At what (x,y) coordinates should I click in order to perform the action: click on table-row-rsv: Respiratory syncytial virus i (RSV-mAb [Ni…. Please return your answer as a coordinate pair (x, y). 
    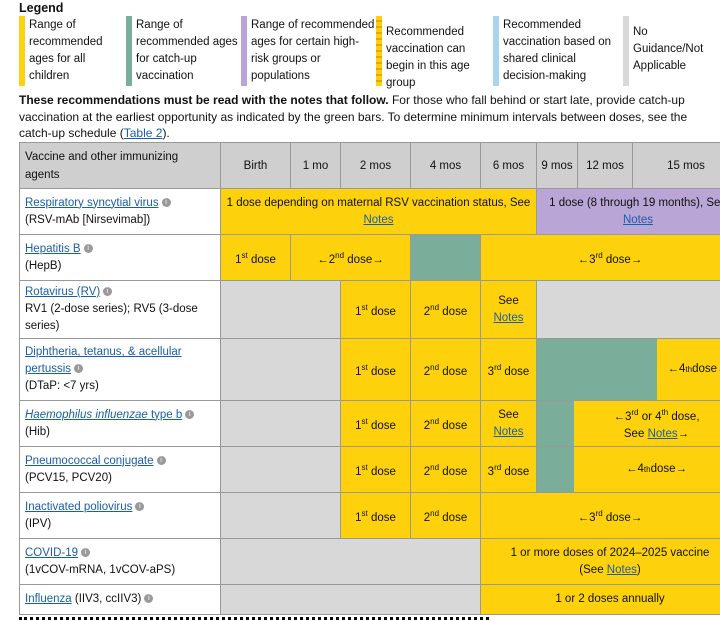
    Looking at the image, I should click on (369, 211).